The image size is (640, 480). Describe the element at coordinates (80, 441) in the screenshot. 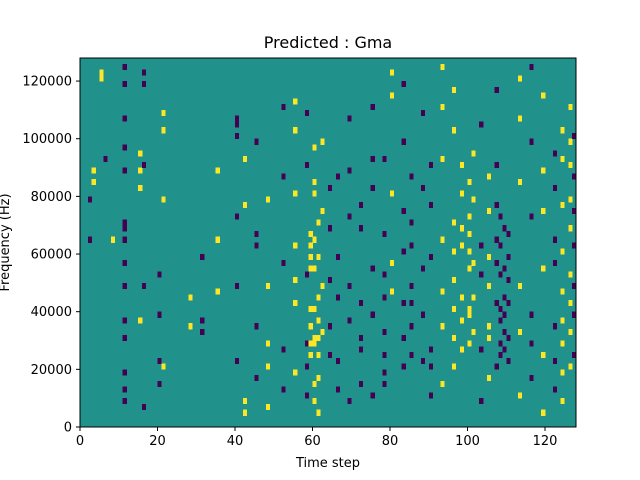

I see `x-tick-label: 0` at that location.